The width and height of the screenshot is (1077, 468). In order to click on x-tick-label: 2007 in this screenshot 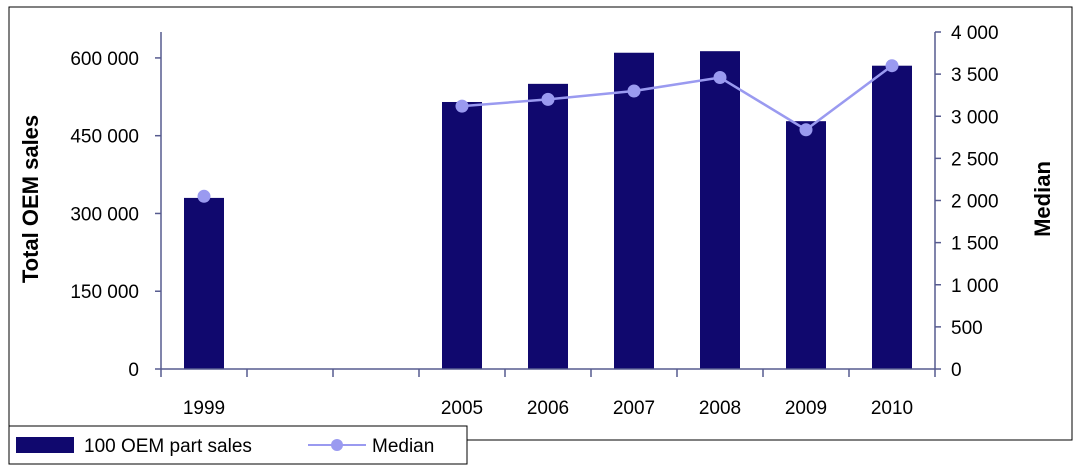, I will do `click(634, 408)`.